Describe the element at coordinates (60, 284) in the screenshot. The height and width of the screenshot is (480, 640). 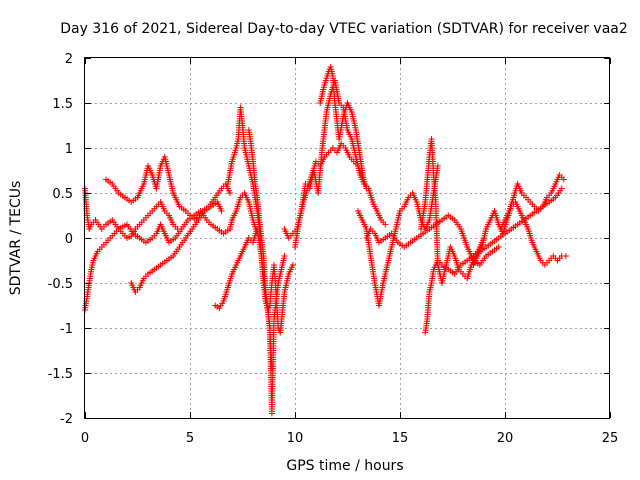
I see `y-tick-label: -0.5` at that location.